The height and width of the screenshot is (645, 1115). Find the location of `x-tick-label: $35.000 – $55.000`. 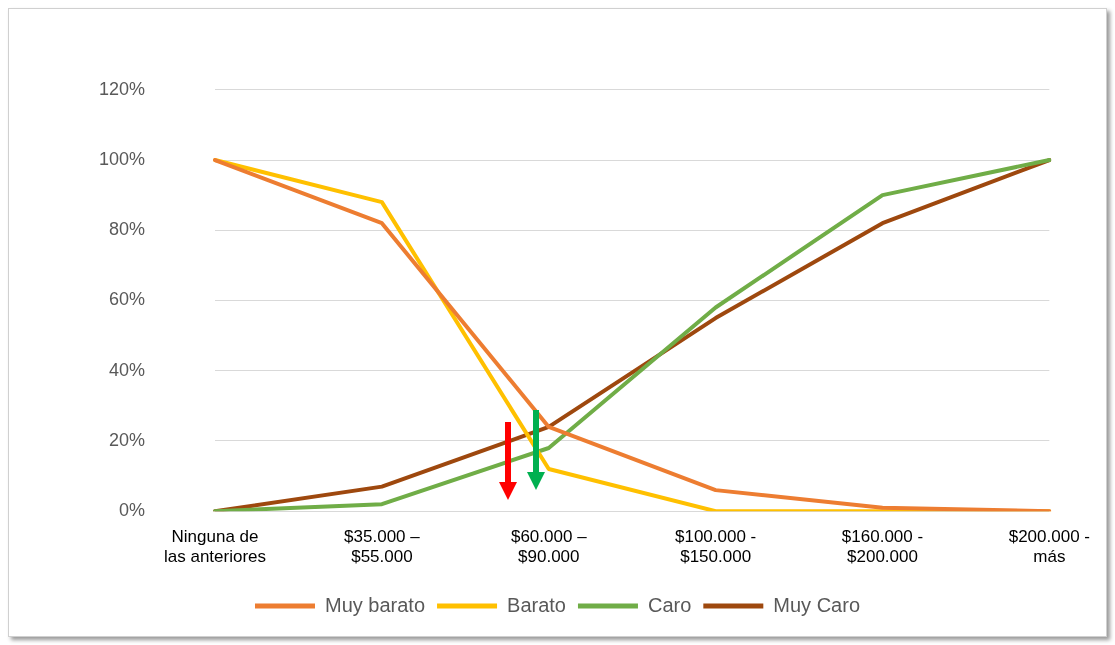

x-tick-label: $35.000 – $55.000 is located at coordinates (382, 547).